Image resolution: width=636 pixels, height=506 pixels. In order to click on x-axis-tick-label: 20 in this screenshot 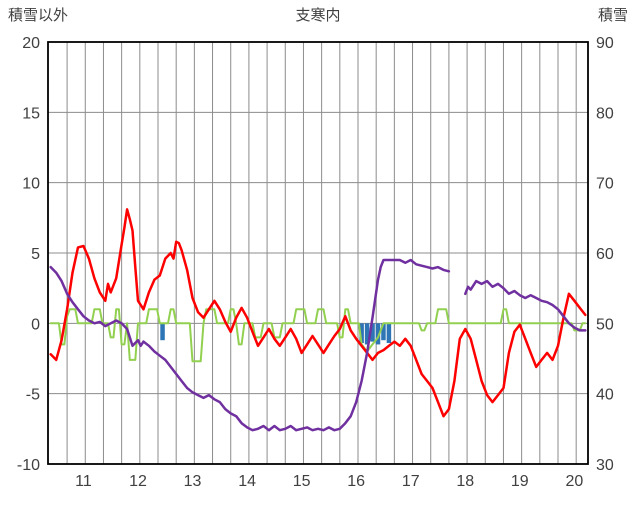, I will do `click(574, 481)`.